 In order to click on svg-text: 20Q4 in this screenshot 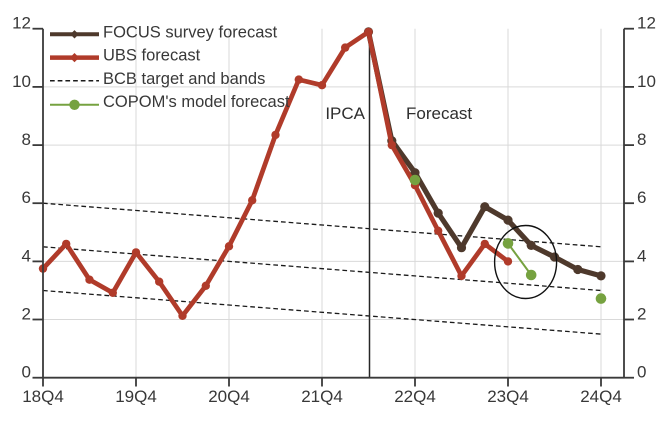, I will do `click(229, 396)`.